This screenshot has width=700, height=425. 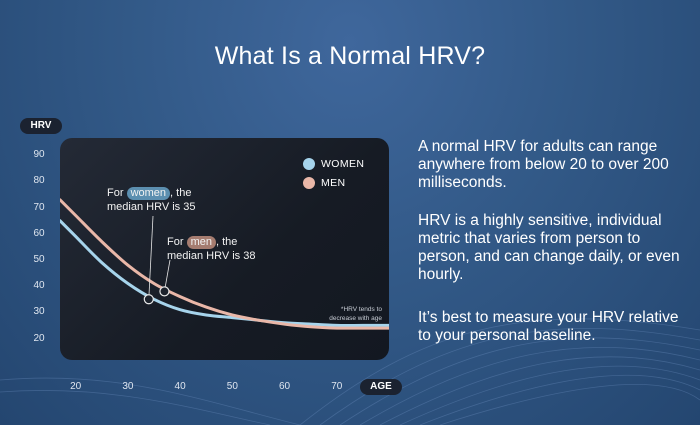 What do you see at coordinates (39, 338) in the screenshot?
I see `y-tick-label: 20` at bounding box center [39, 338].